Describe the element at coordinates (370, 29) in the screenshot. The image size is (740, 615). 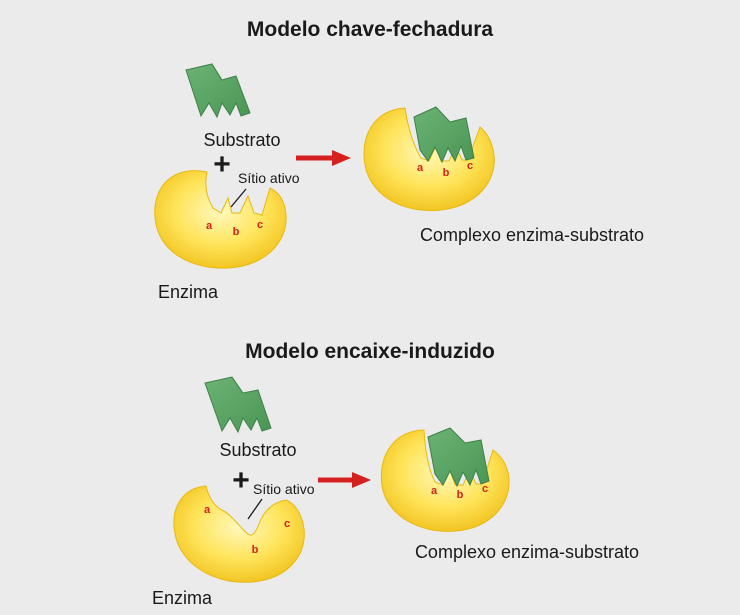
I see `lock-and-key-title: Modelo chave-fechadura` at that location.